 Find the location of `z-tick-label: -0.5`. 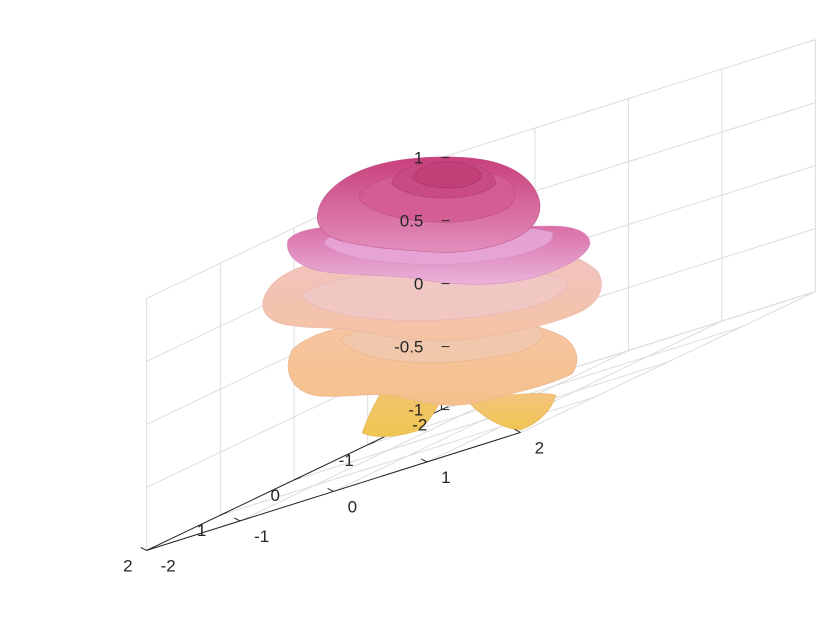

z-tick-label: -0.5 is located at coordinates (408, 347).